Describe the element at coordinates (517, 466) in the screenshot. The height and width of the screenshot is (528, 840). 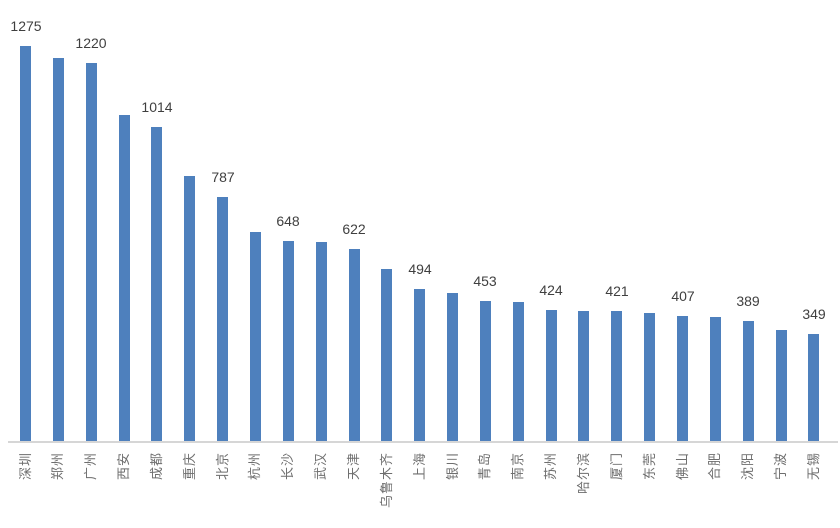
I see `x-axis-label-text: 南京` at that location.